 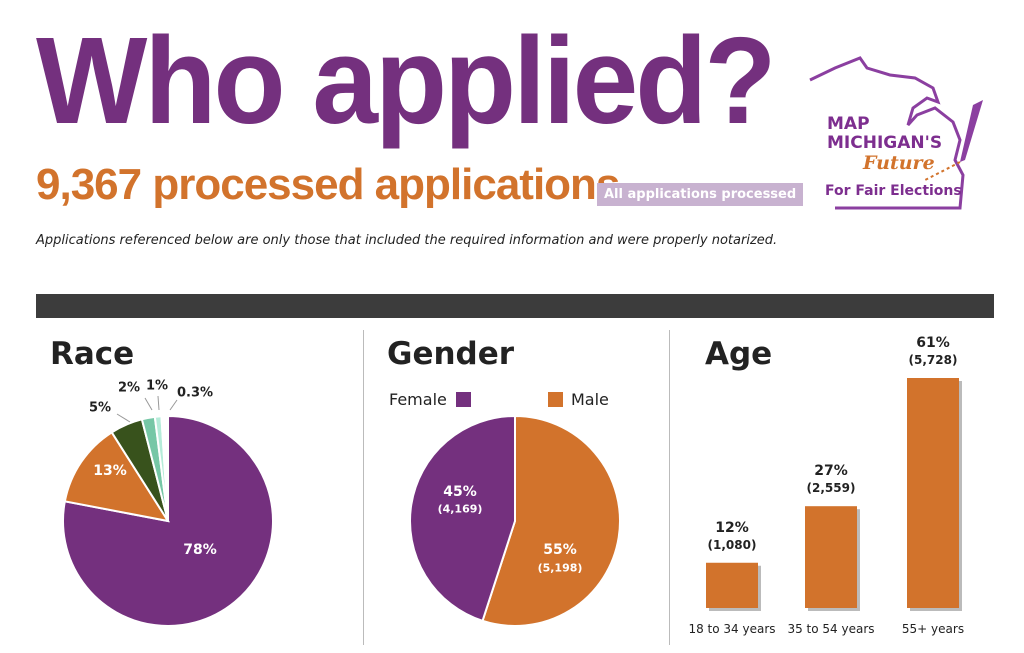 I want to click on logo-text: MAP MICHIGAN'S, so click(x=885, y=133).